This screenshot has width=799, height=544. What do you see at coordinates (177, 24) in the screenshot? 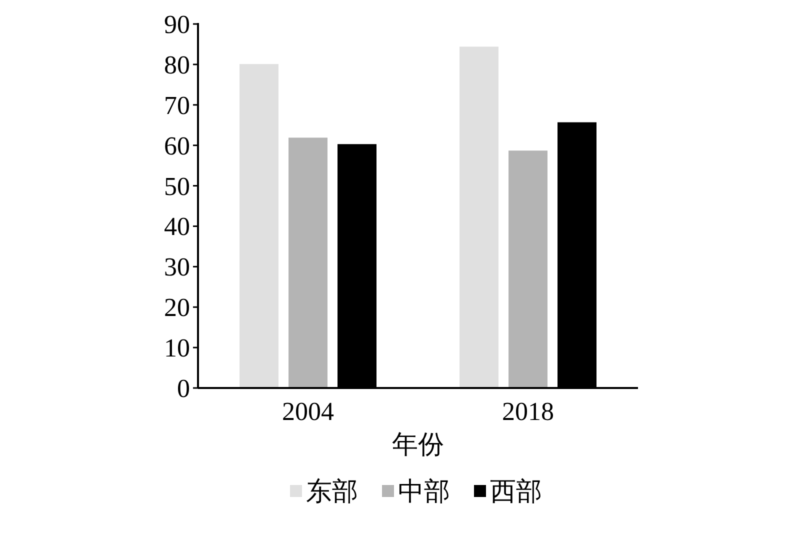
I see `y-tick-label: 90` at bounding box center [177, 24].